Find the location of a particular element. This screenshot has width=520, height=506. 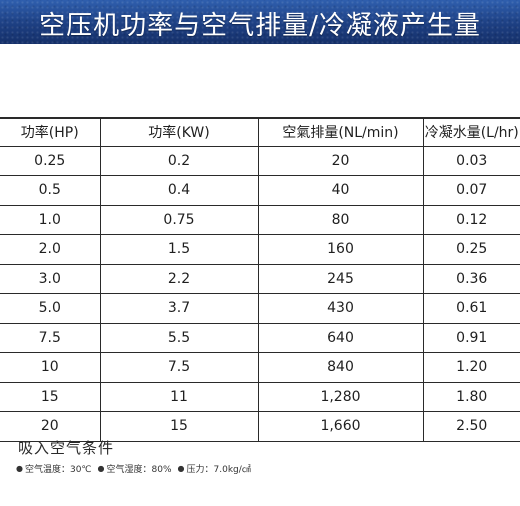

column-header-condensate: 冷凝水量(L/hr) is located at coordinates (471, 132).